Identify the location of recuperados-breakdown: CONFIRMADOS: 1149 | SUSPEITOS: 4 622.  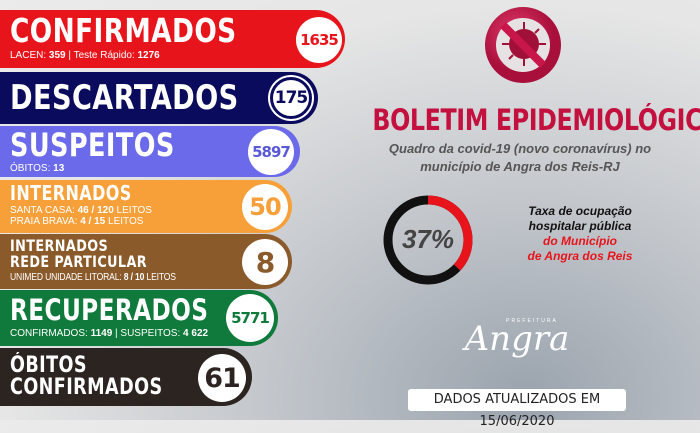
(109, 333).